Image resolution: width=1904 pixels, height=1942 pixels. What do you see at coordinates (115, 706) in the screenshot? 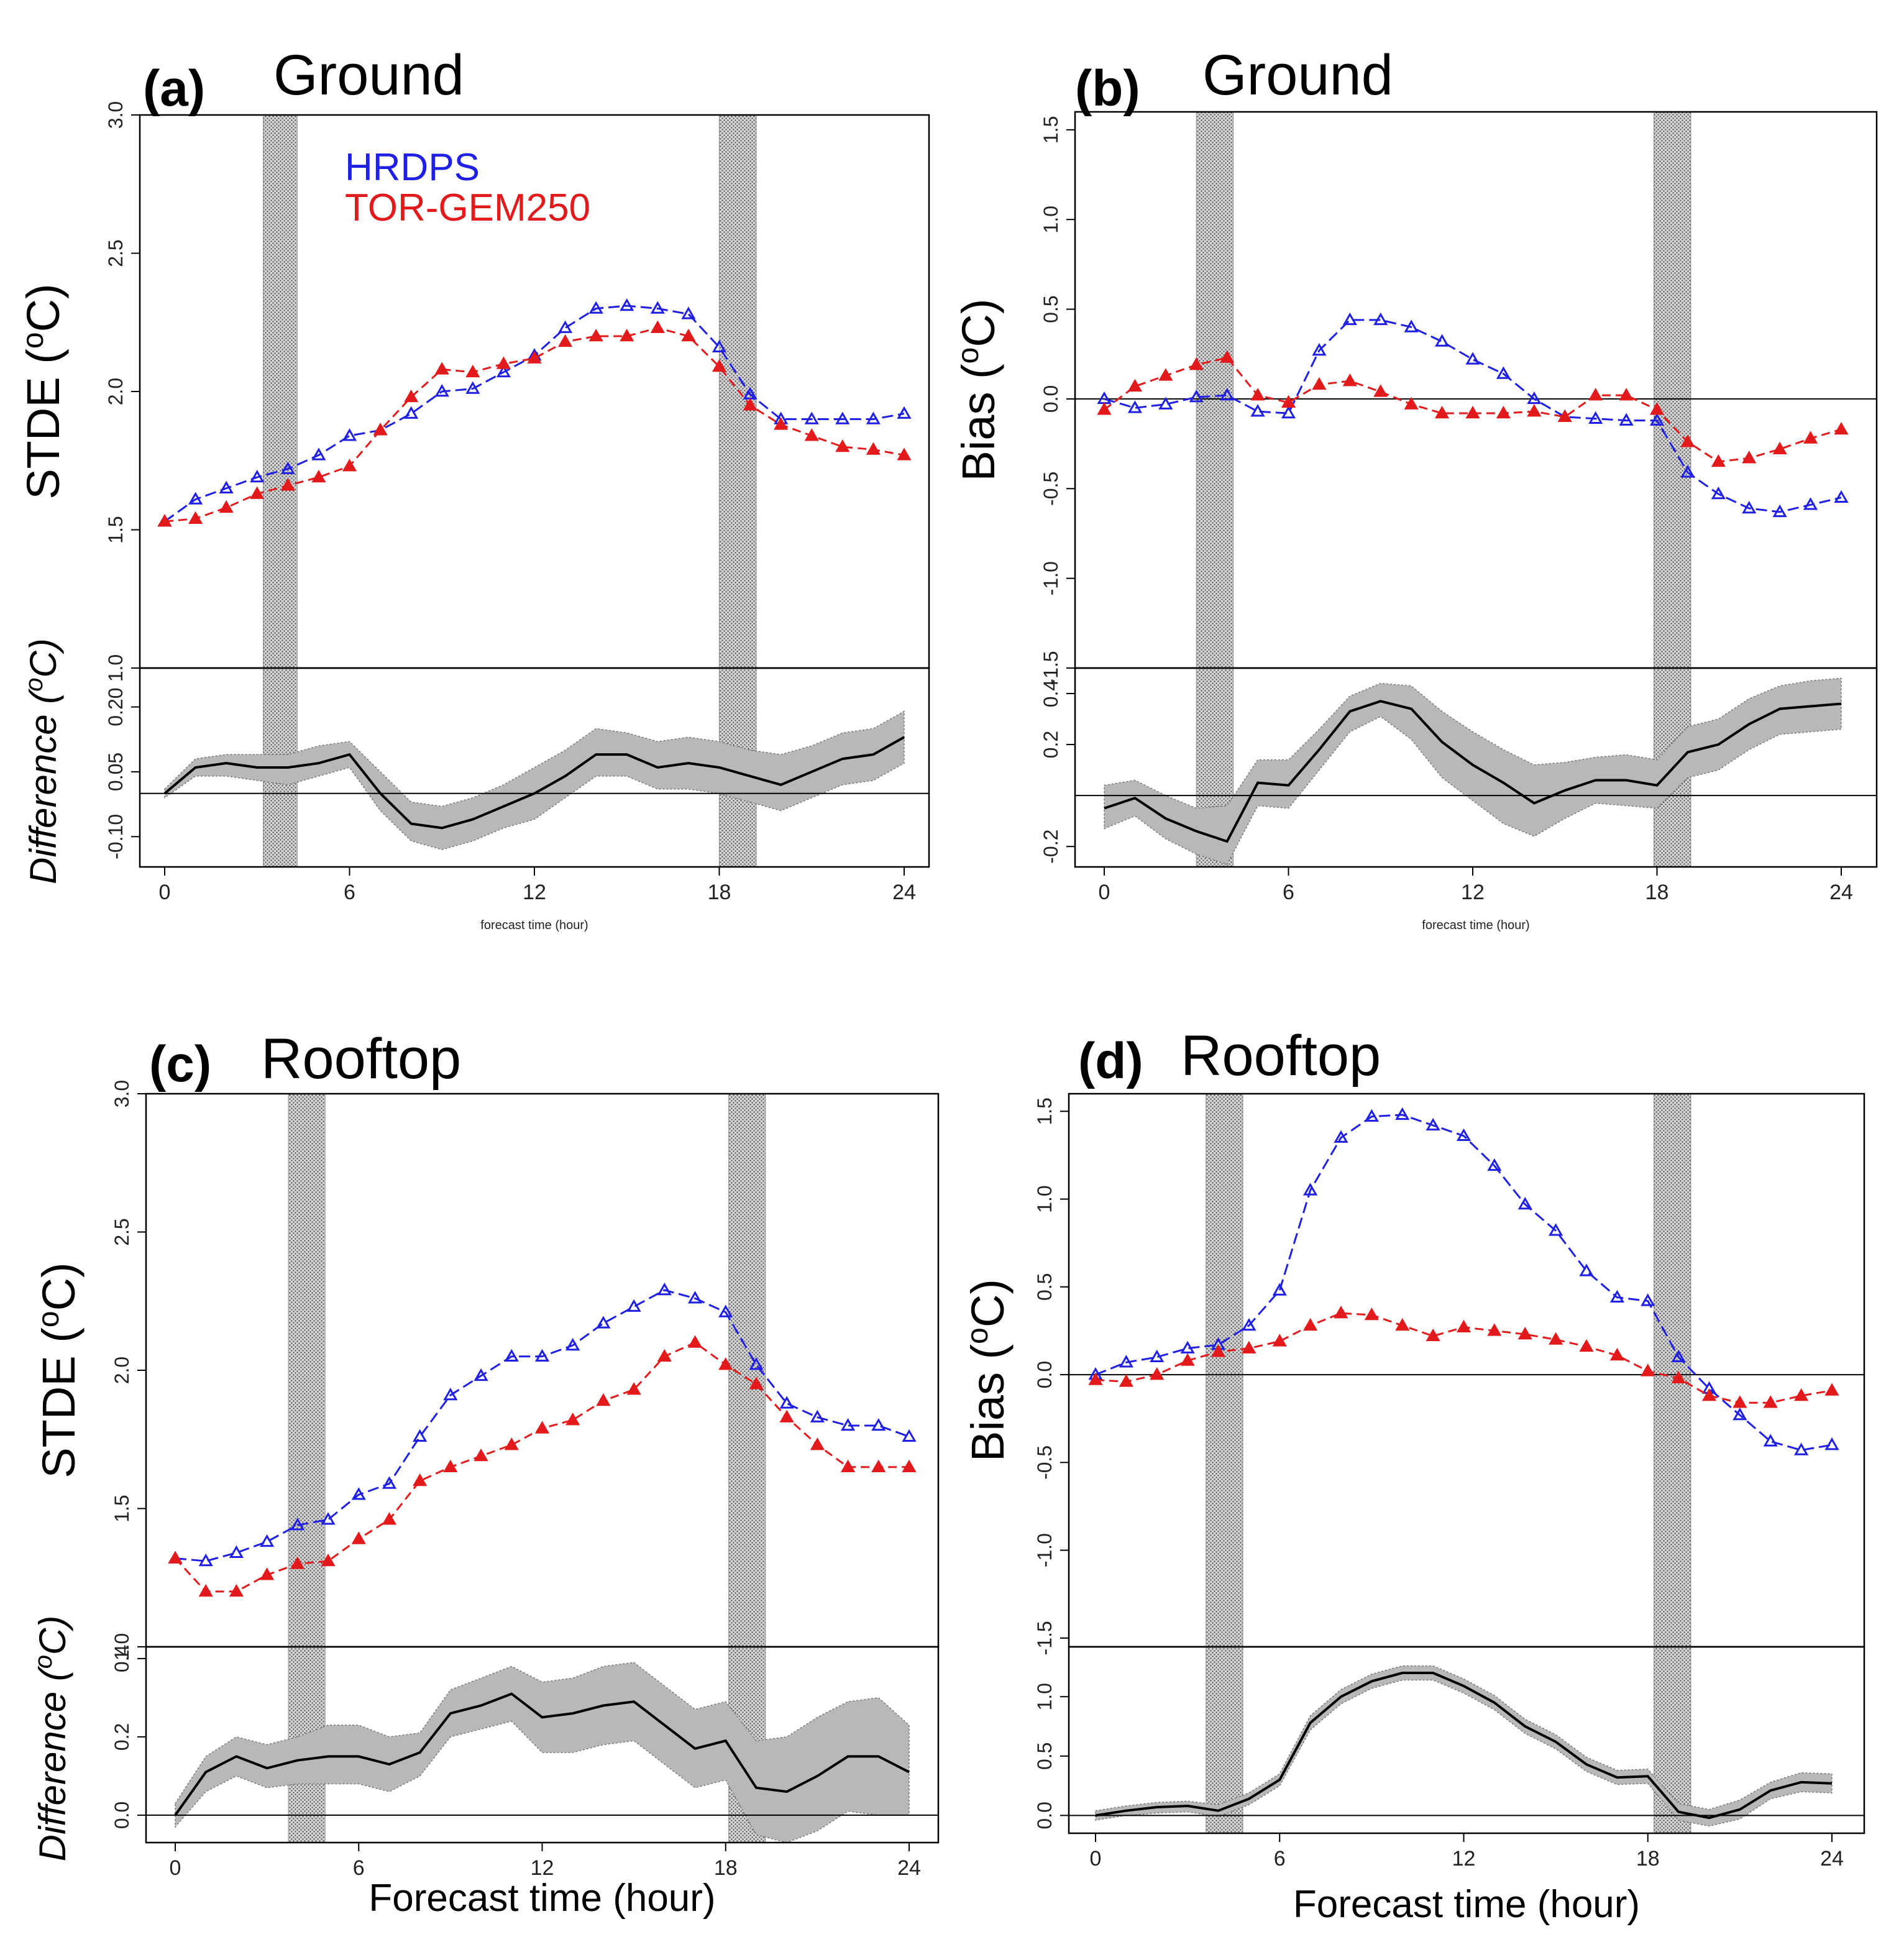
I see `difference-tick-label: 0.20` at bounding box center [115, 706].